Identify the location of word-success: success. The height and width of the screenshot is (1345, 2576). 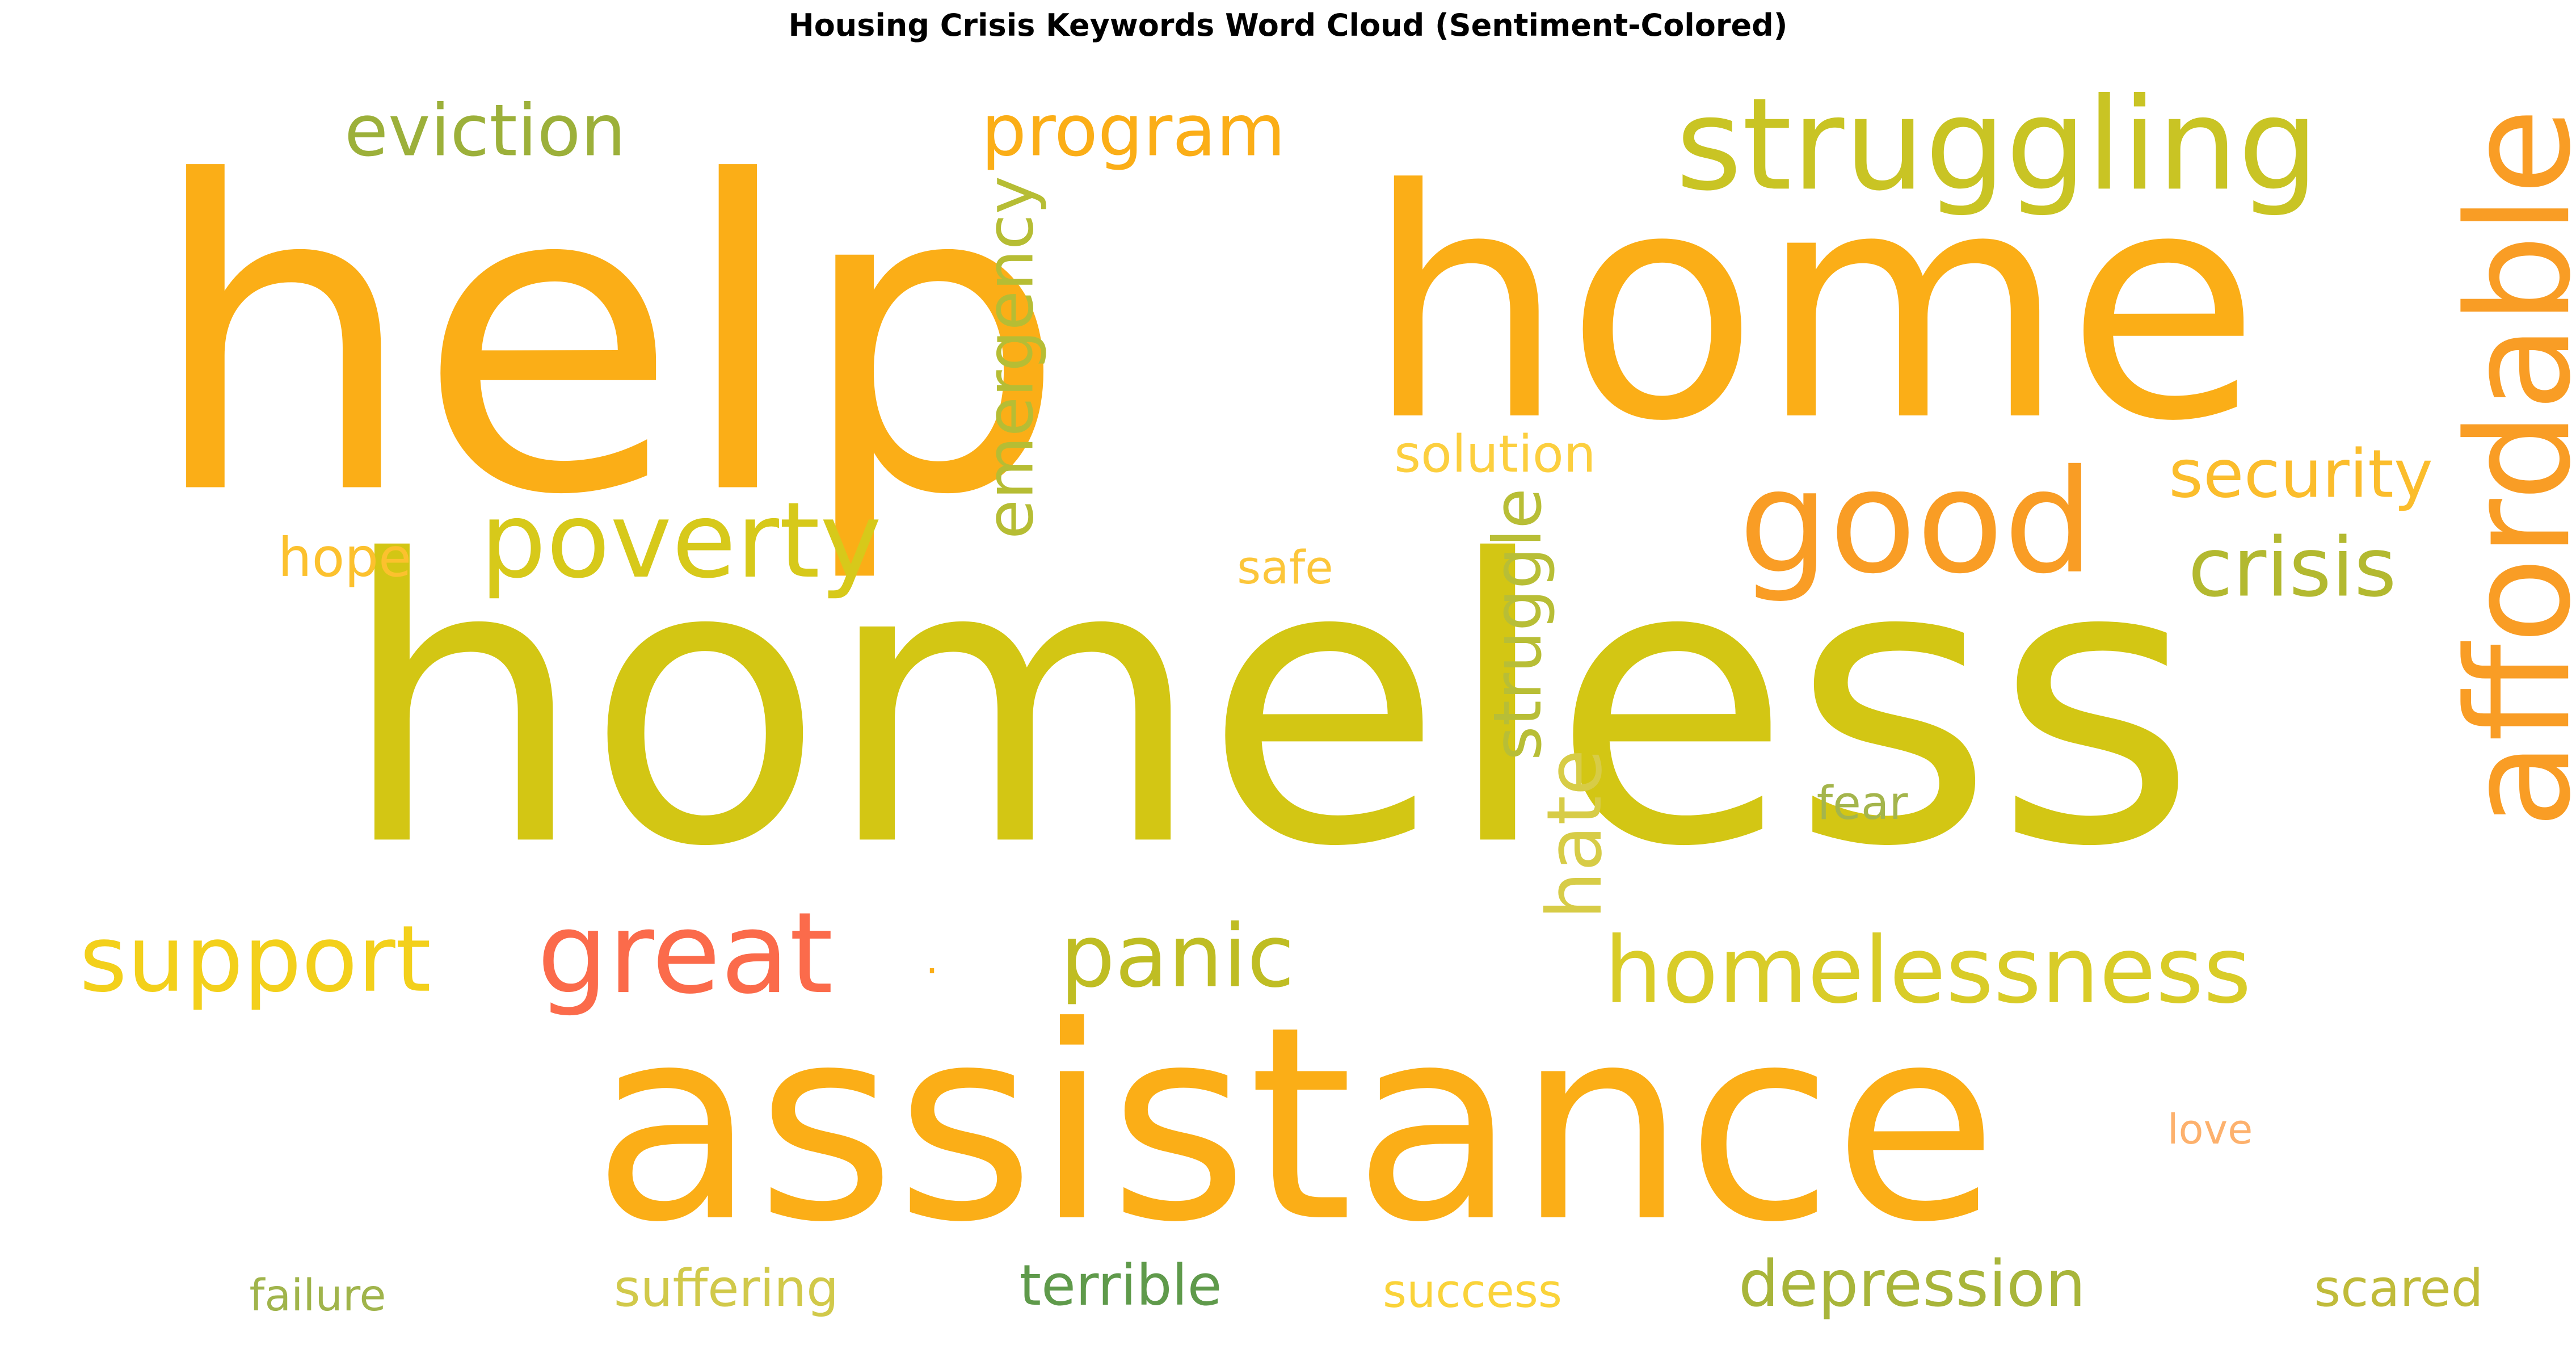
(1472, 1291).